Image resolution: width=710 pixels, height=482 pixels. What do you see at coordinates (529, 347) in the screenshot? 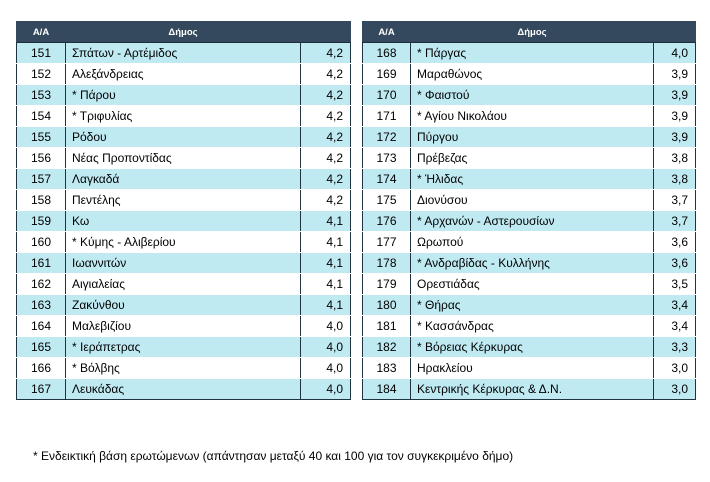
I see `table-row: 182 * Βόρειας Κέρκυρας 3,3` at bounding box center [529, 347].